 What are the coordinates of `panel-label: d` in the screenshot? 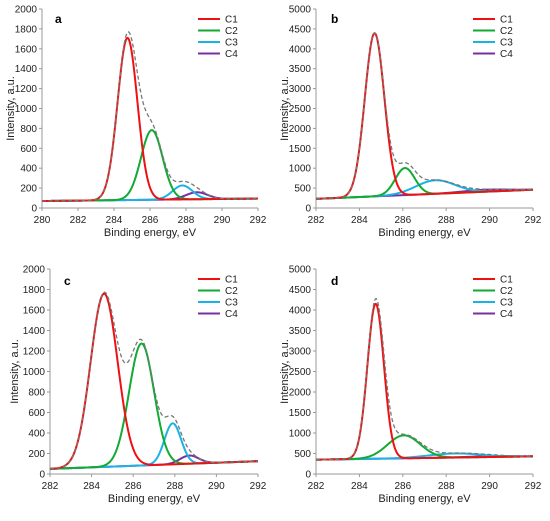 It's located at (334, 281).